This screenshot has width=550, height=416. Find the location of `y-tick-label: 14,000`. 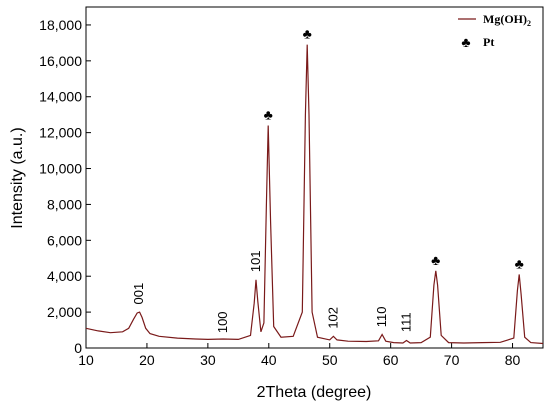

y-tick-label: 14,000 is located at coordinates (60, 97).